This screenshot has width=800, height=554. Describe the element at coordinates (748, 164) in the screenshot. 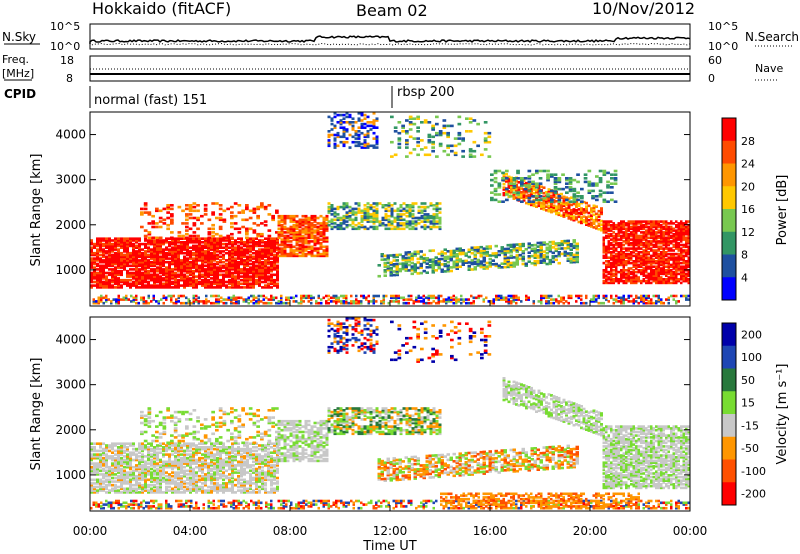

I see `colorbar-tick-label: 24` at that location.